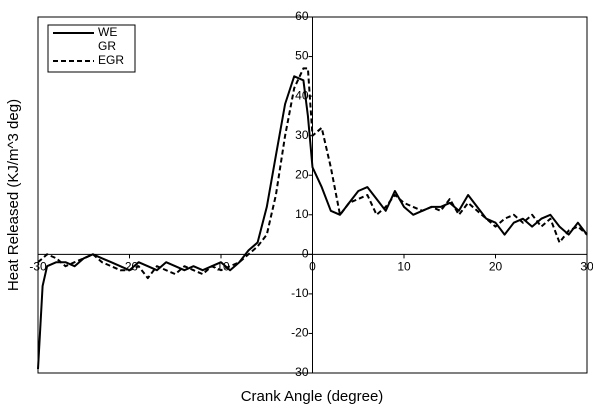 The width and height of the screenshot is (593, 412). Describe the element at coordinates (312, 267) in the screenshot. I see `x-tick-label: 0` at that location.